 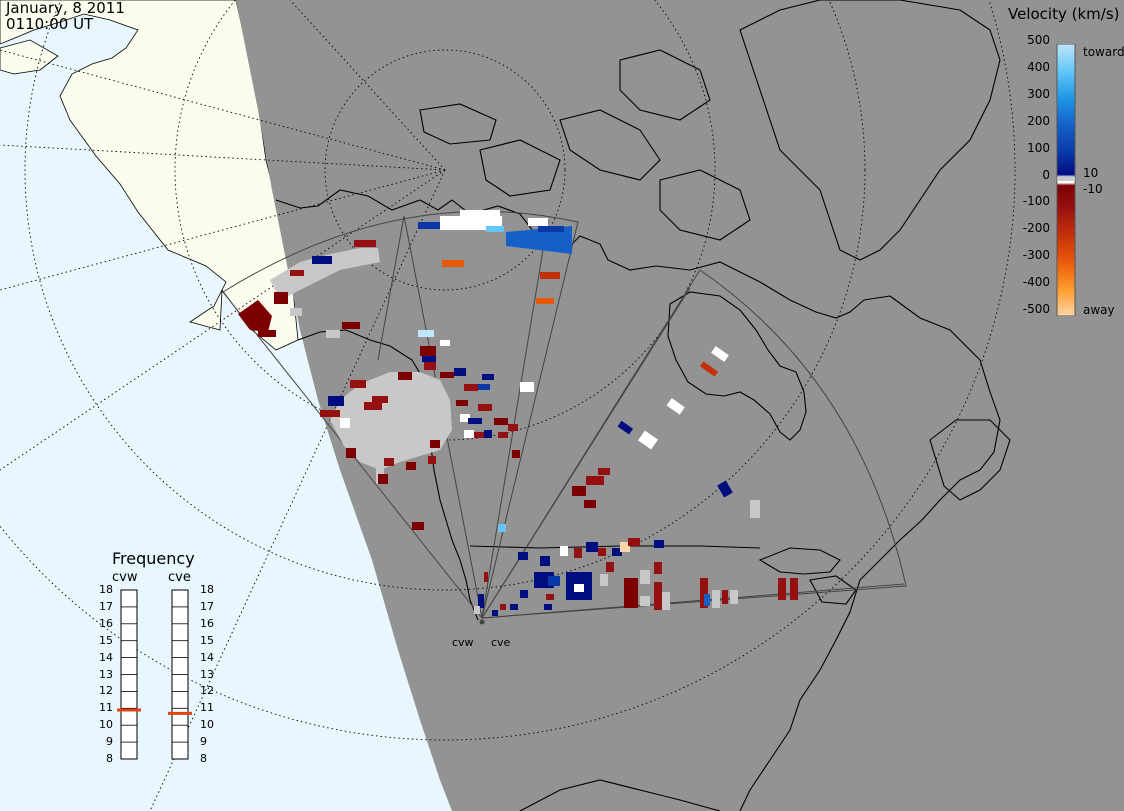 I want to click on ground-scatter-band, so click(x=325, y=274).